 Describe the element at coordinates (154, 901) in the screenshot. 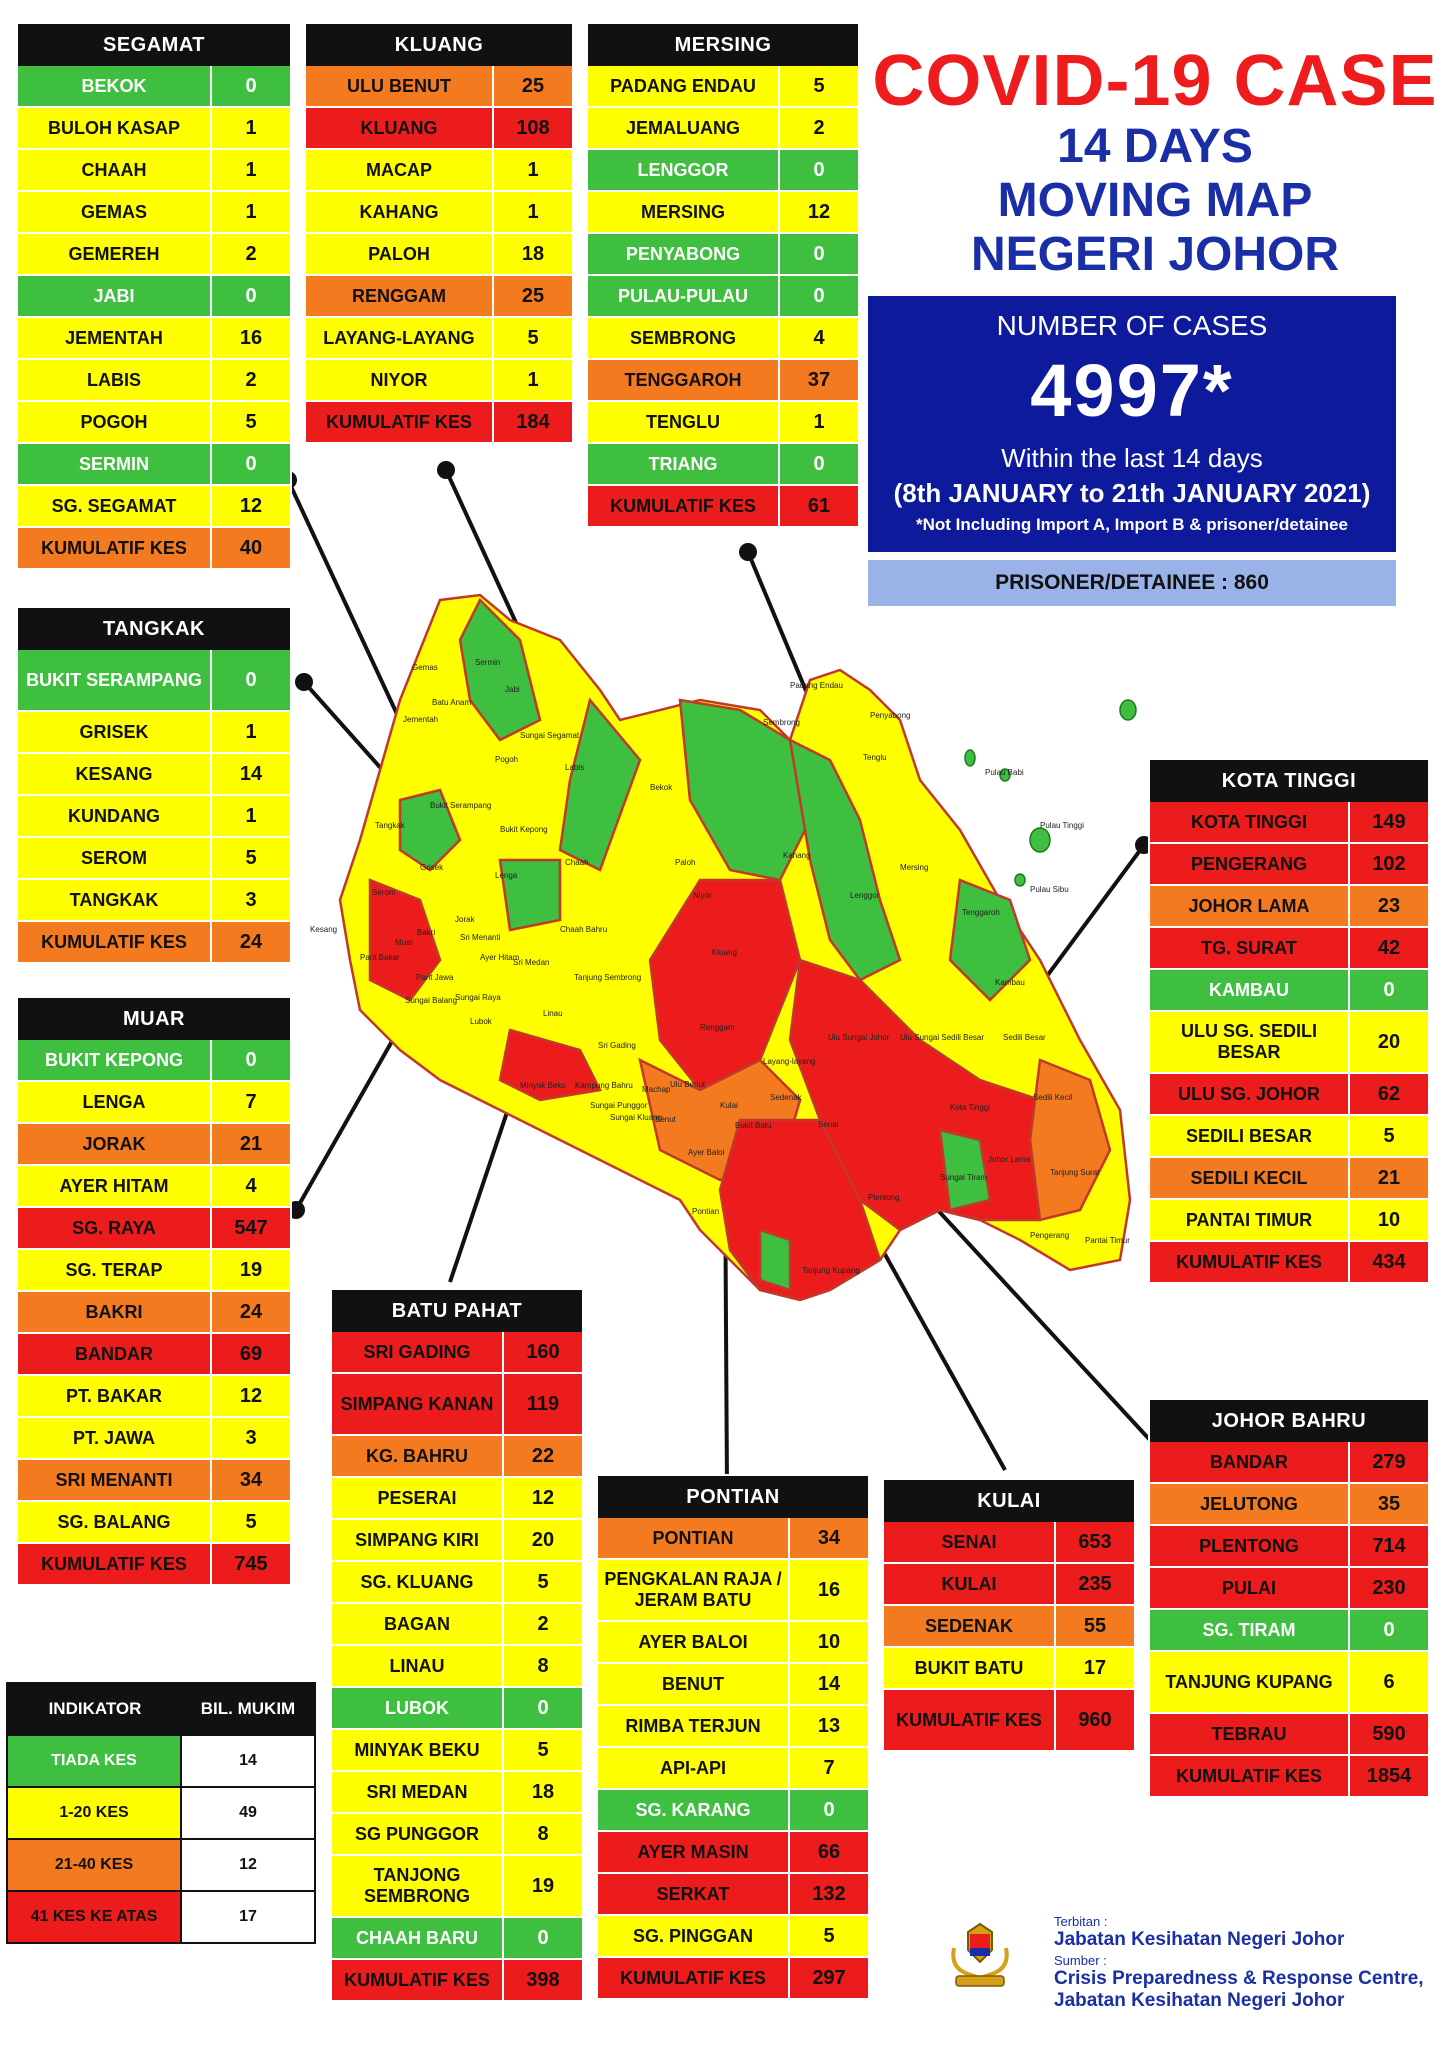

I see `mukim-row: TANGKAK 3` at that location.